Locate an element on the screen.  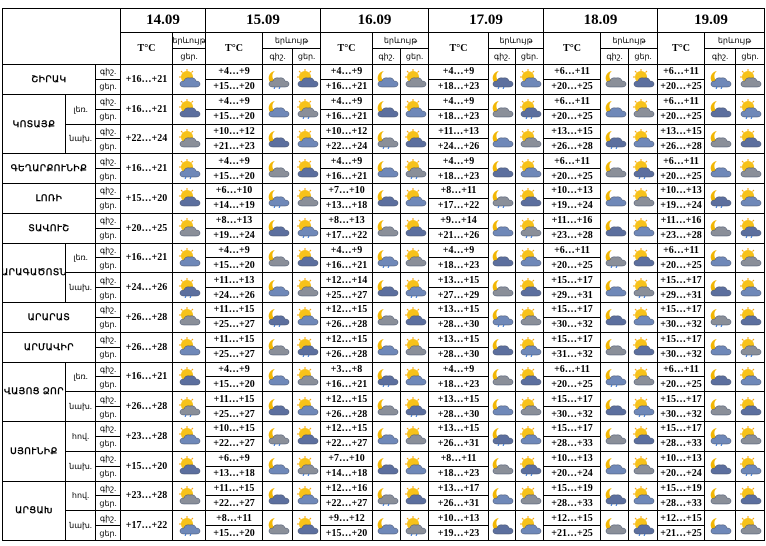
day-temperature: +24…+26 is located at coordinates (234, 295).